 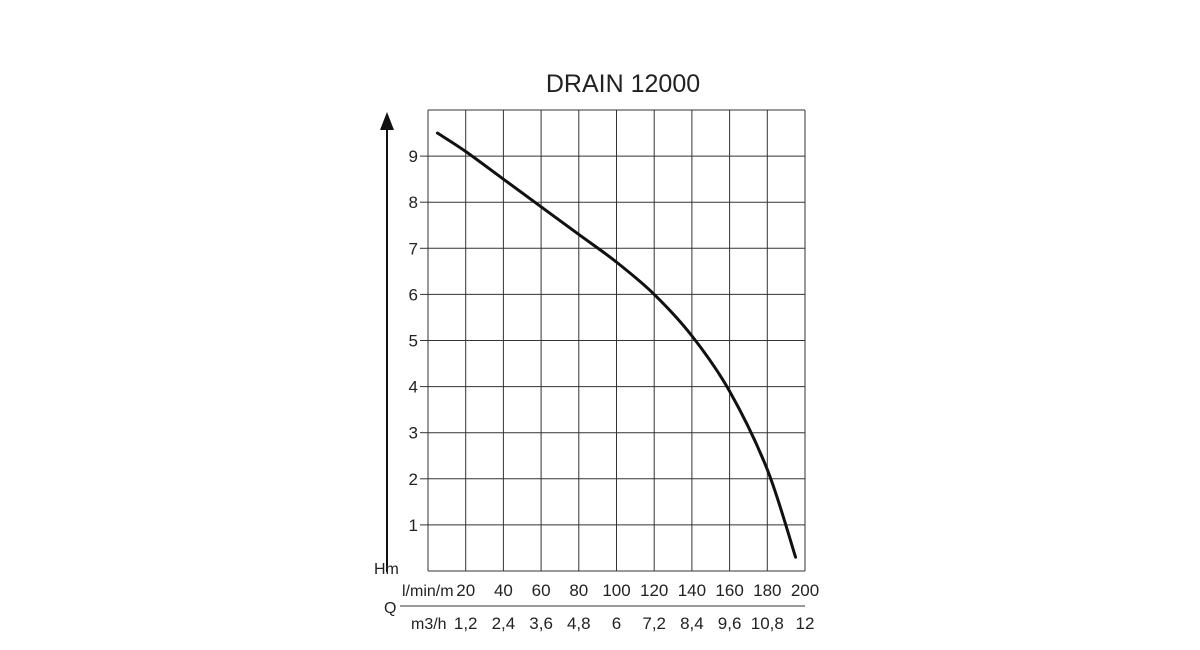 I want to click on y-axis-label: Hm, so click(x=386, y=569).